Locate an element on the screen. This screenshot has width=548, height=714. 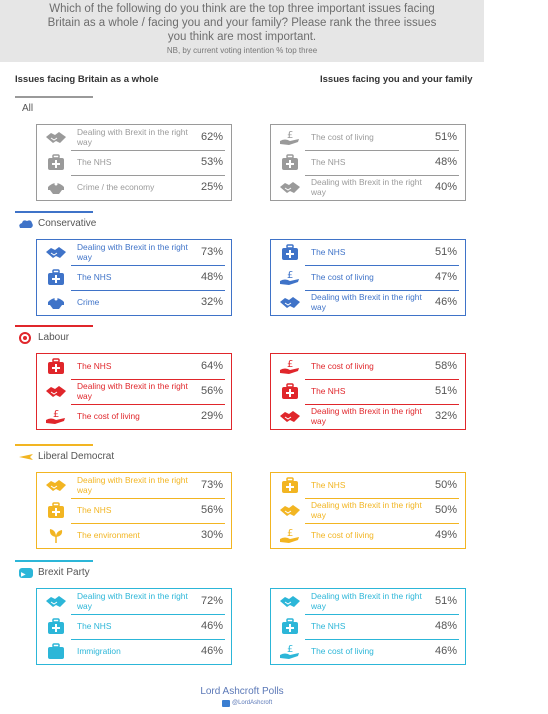
table-row: Crime 32% is located at coordinates (134, 302).